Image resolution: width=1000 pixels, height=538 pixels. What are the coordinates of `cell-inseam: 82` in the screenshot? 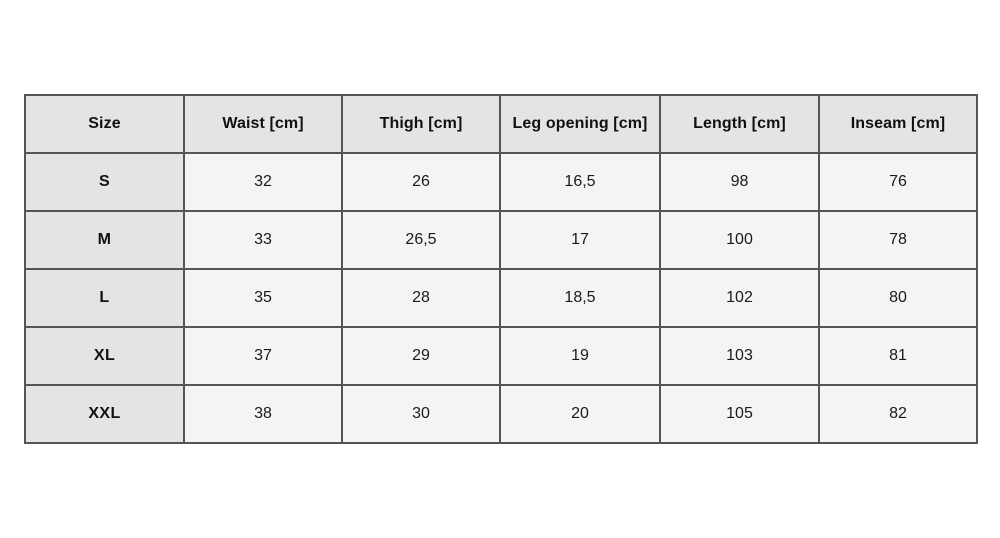 It's located at (898, 414).